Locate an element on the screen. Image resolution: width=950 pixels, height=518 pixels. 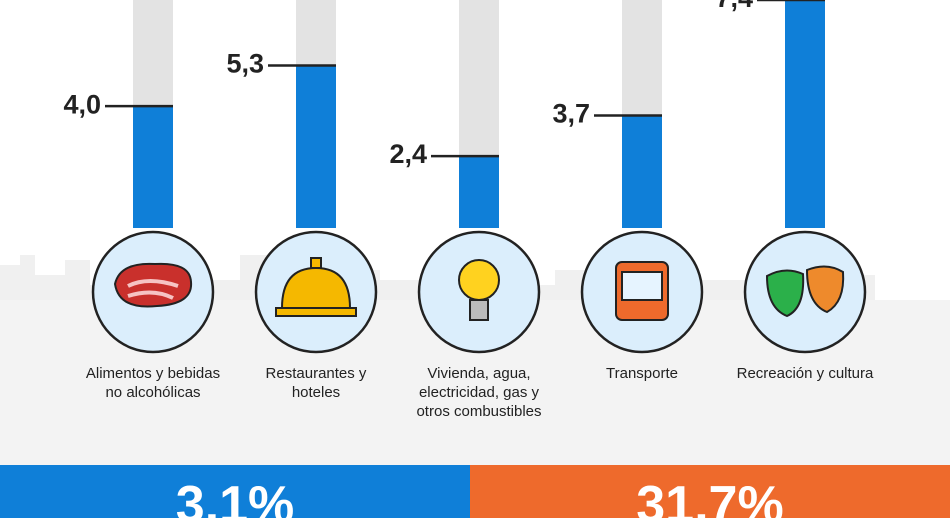
category-label: Recreación y cultura is located at coordinates (805, 373).